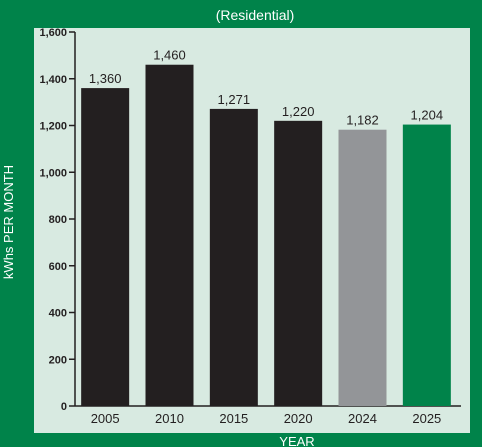  Describe the element at coordinates (53, 33) in the screenshot. I see `y-tick-label: 1,600` at that location.